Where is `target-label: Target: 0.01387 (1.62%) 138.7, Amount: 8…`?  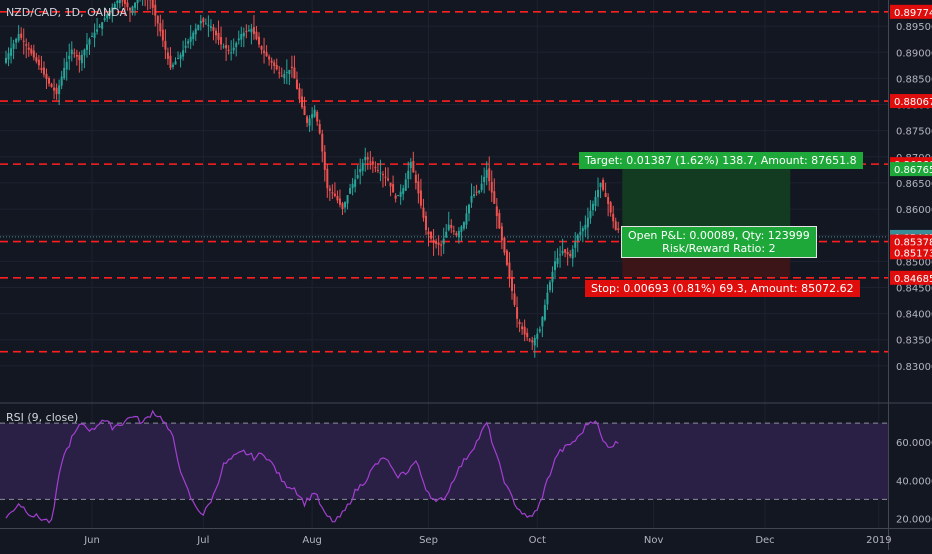 target-label: Target: 0.01387 (1.62%) 138.7, Amount: 8… is located at coordinates (721, 160).